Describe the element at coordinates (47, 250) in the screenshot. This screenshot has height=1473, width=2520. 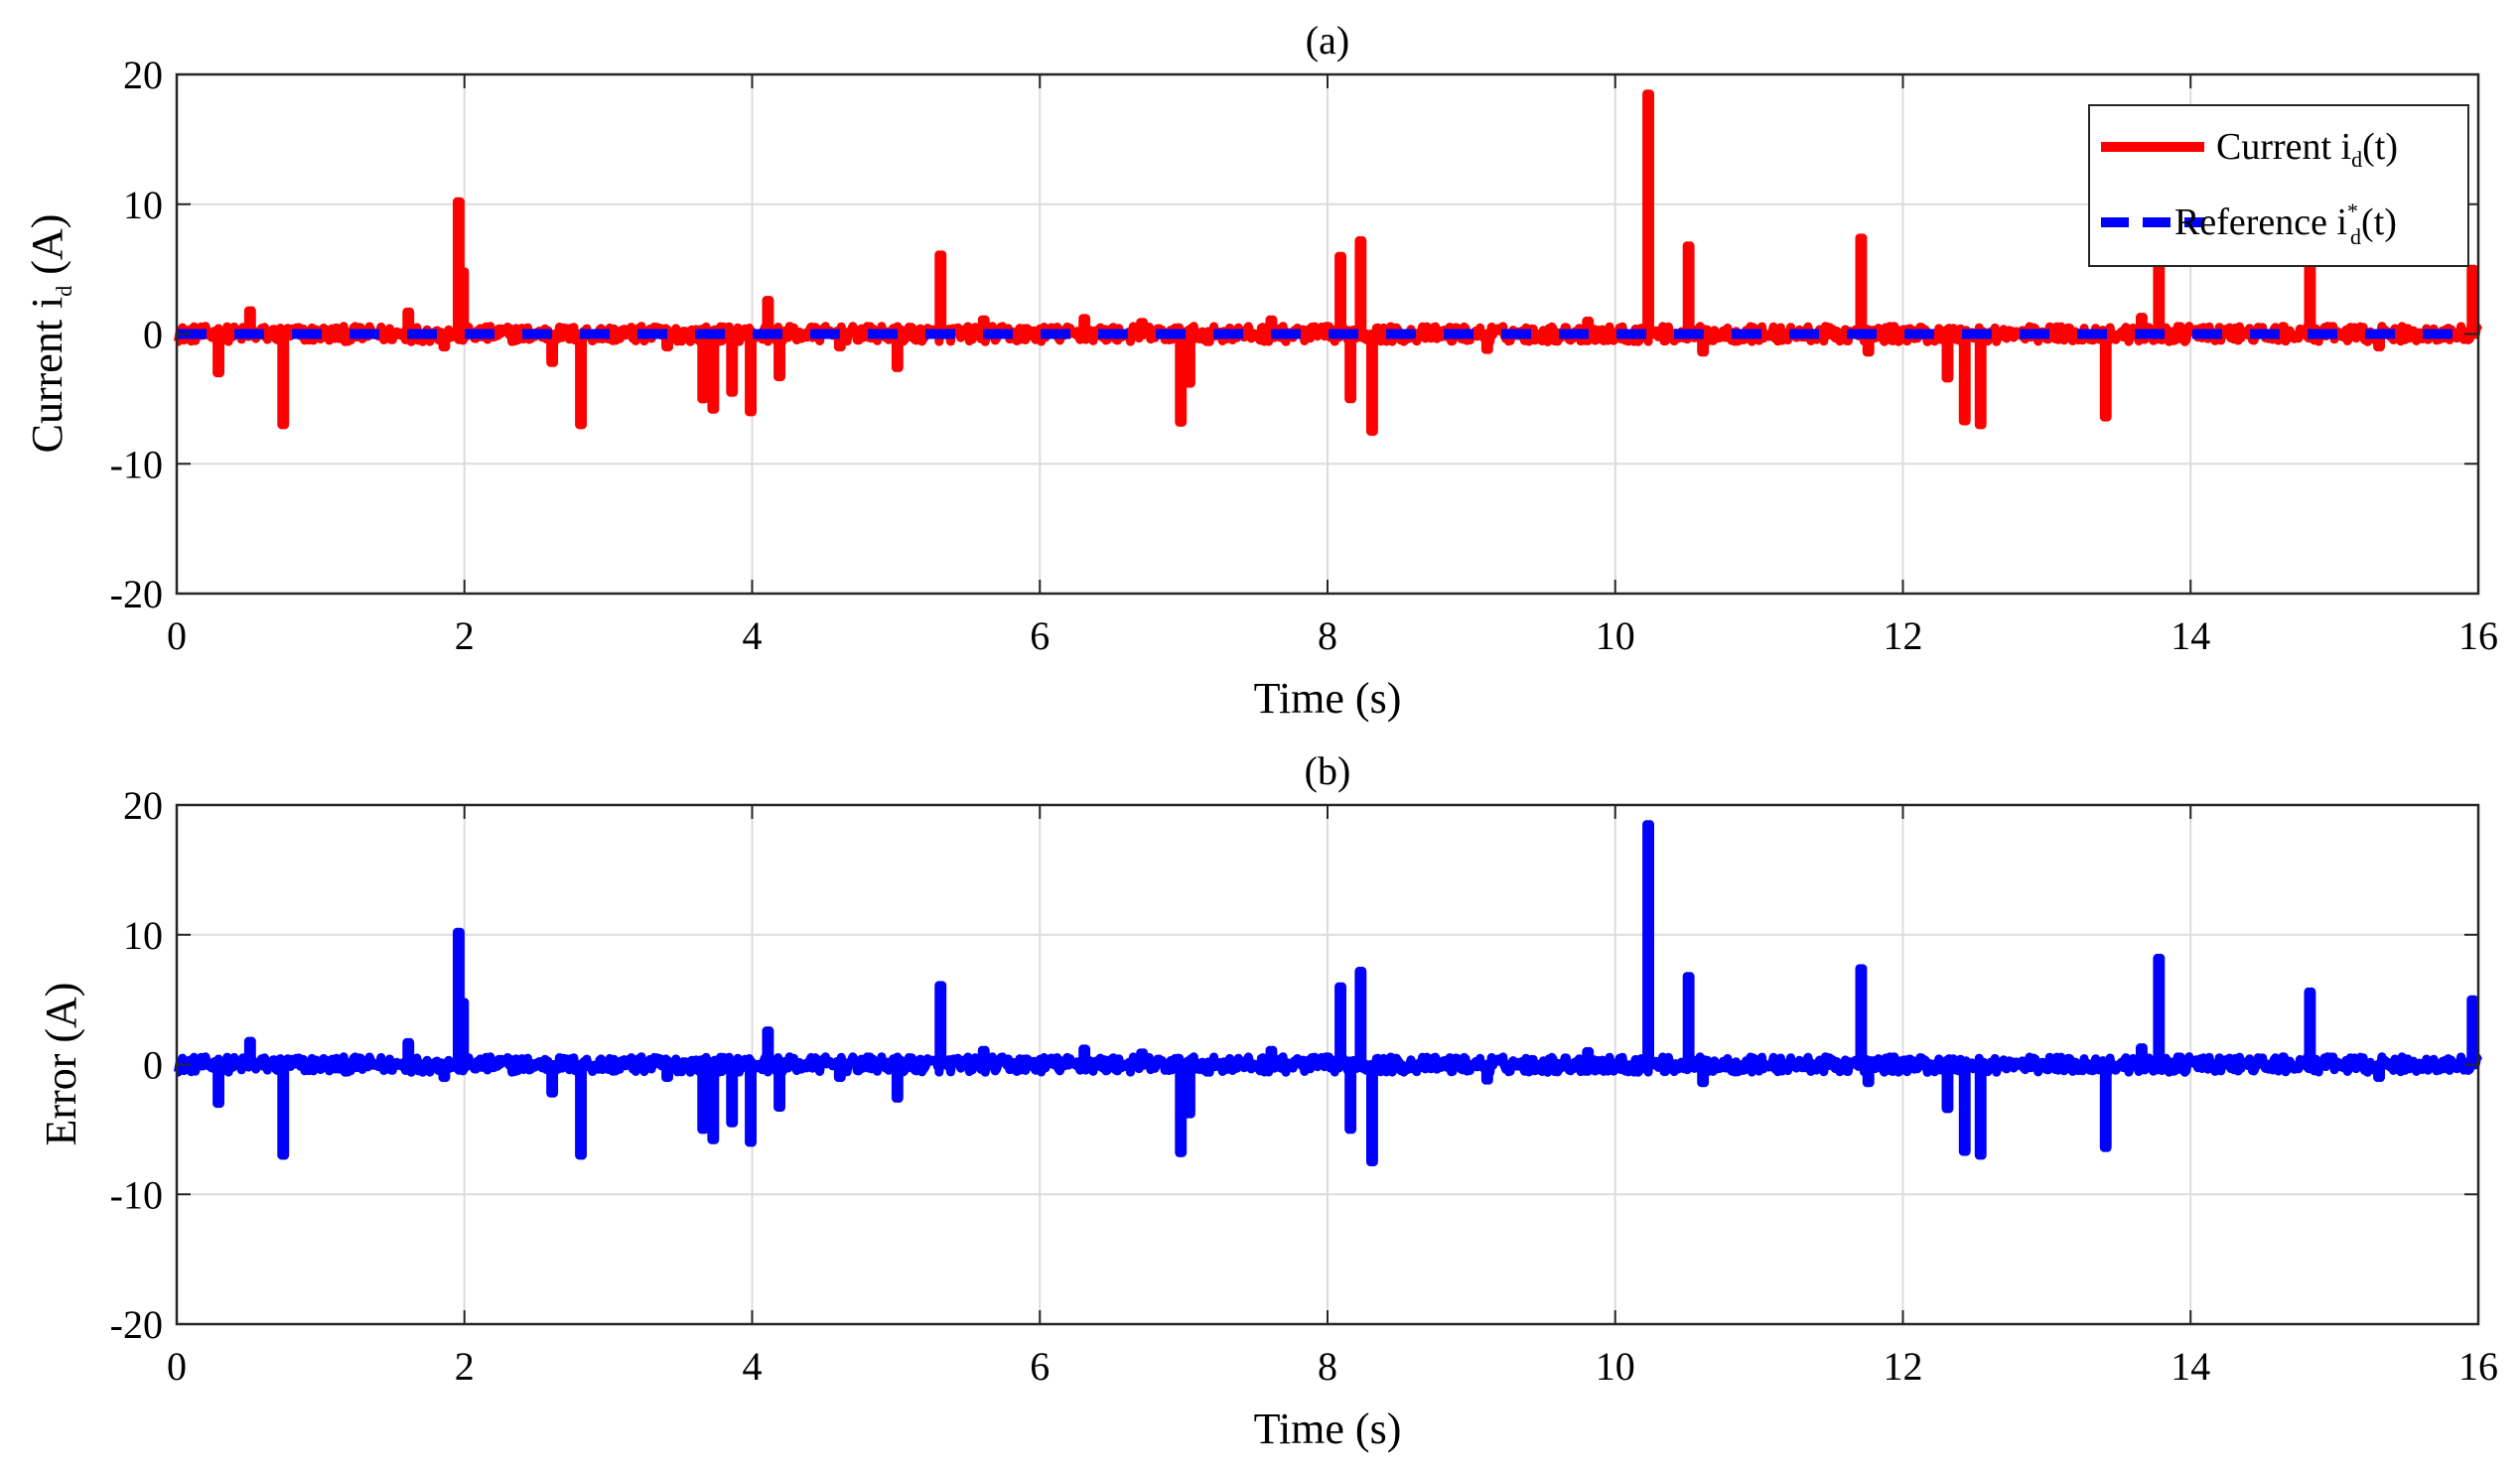
I see `panel-a-ylabel-unit: (A)` at that location.